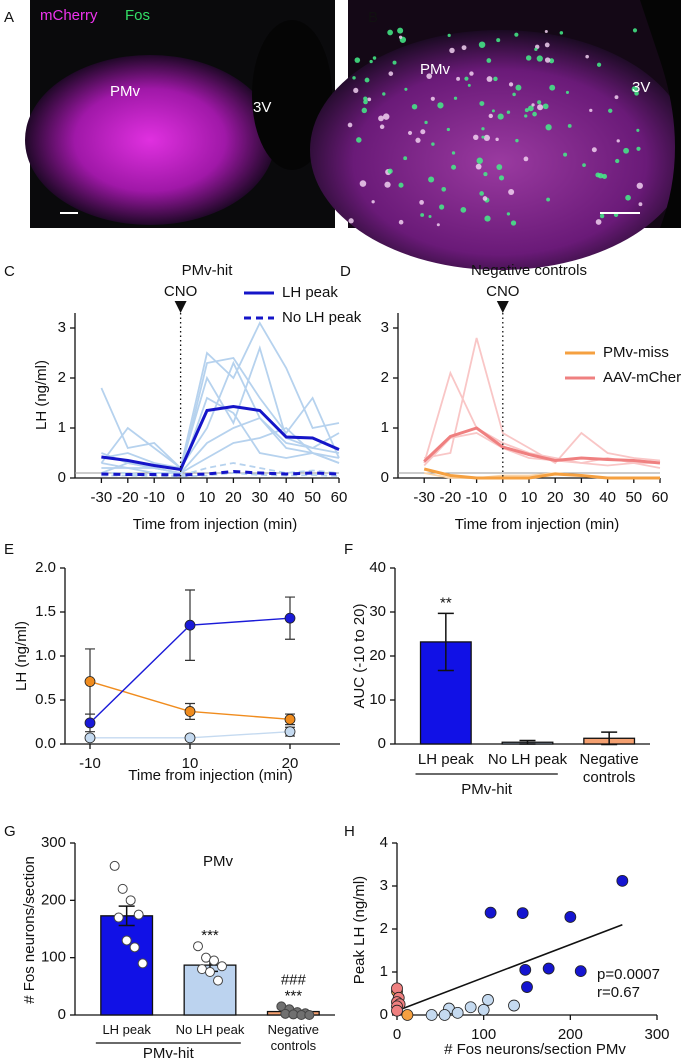 Image resolution: width=681 pixels, height=1063 pixels. I want to click on significance: **, so click(446, 602).